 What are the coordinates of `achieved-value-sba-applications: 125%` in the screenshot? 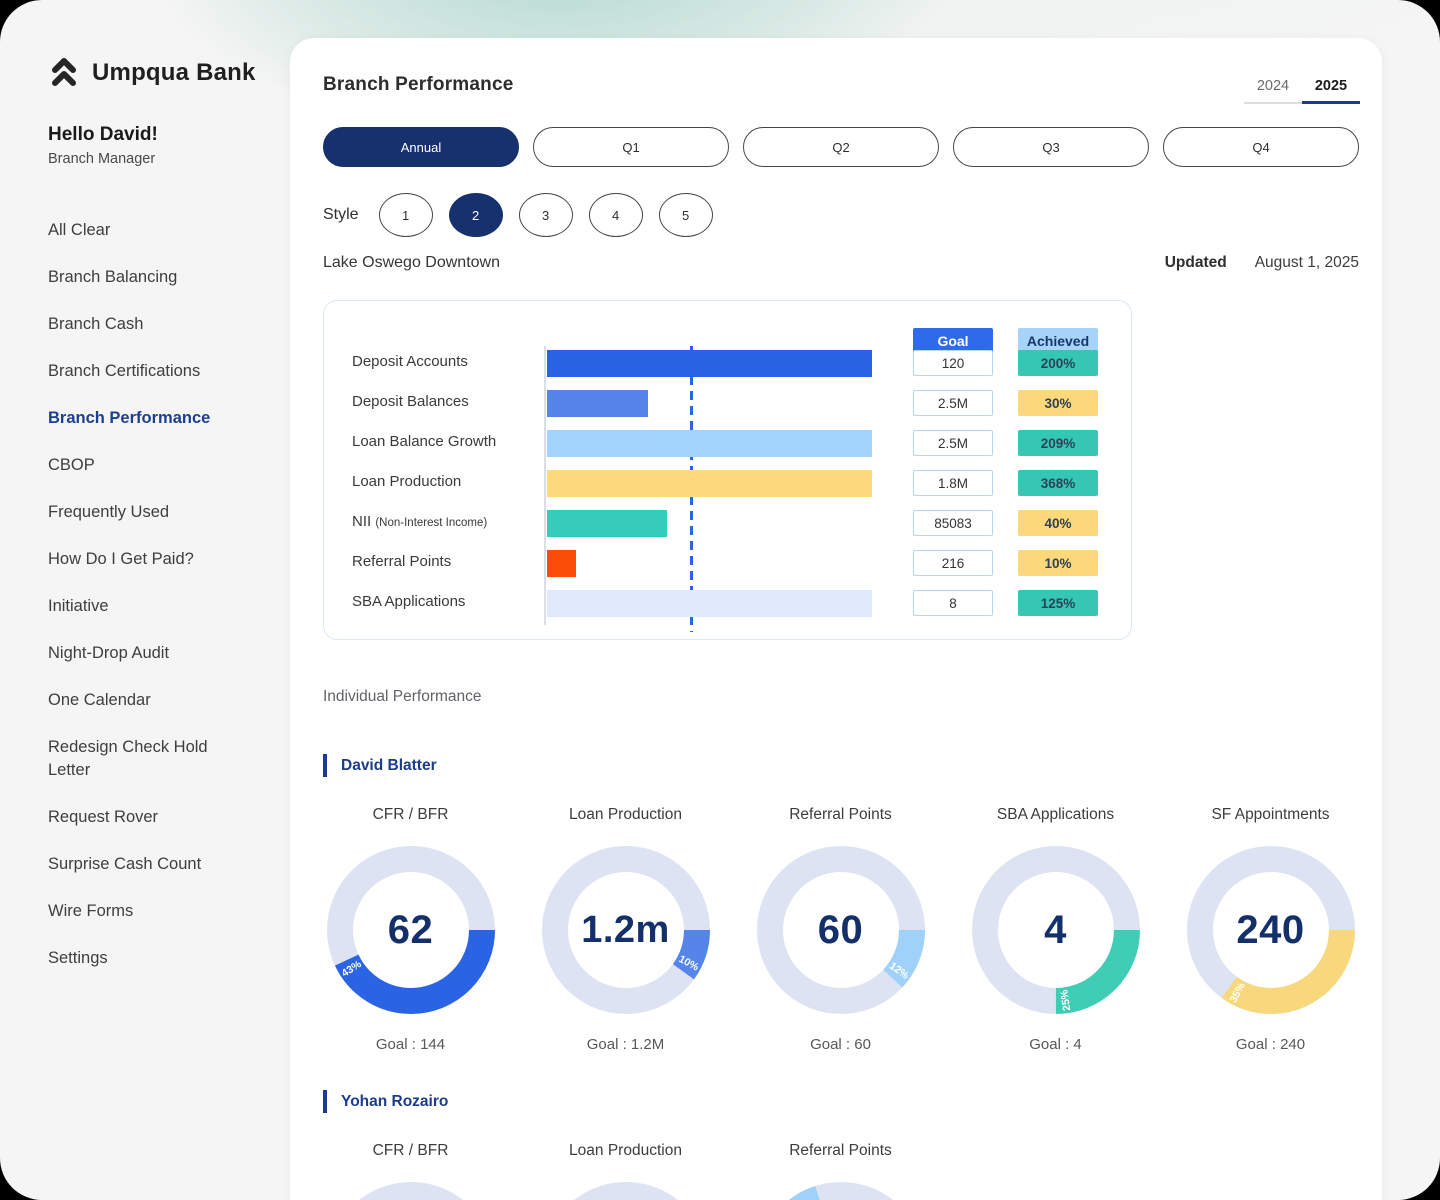 It's located at (1058, 603).